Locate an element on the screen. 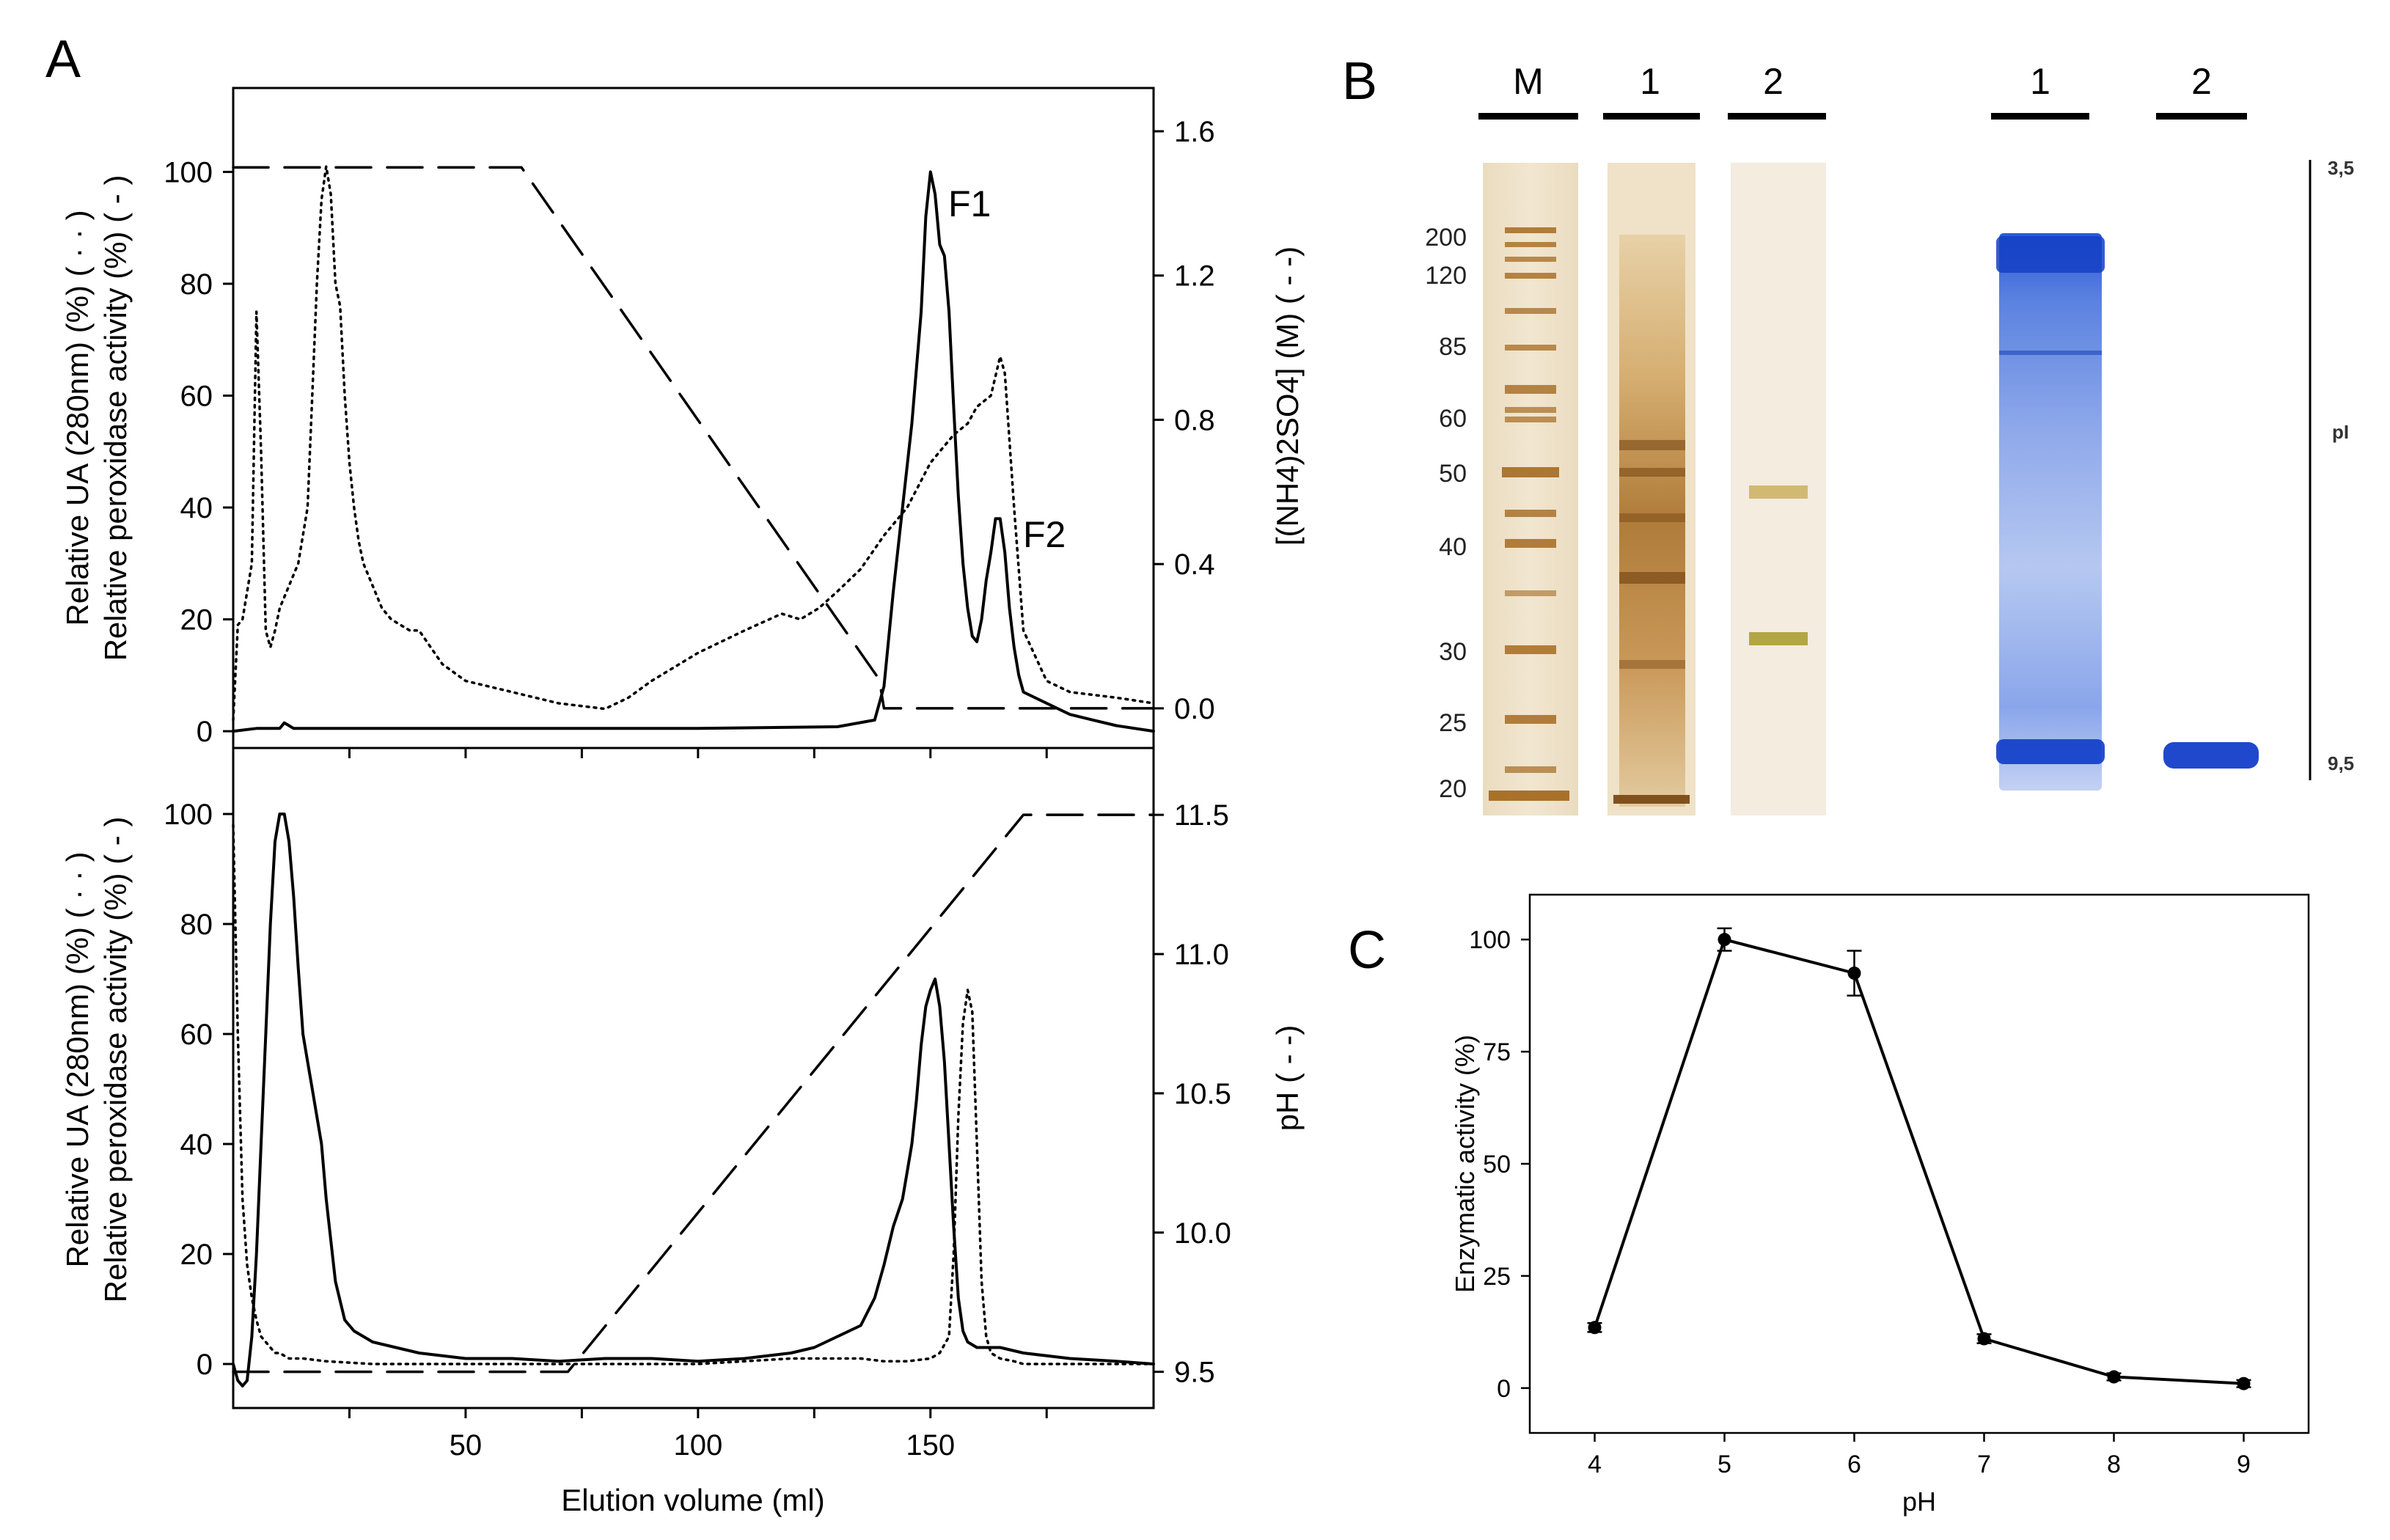 Image resolution: width=2390 pixels, height=1540 pixels. y2-tick-label: 0.0 is located at coordinates (1194, 709).